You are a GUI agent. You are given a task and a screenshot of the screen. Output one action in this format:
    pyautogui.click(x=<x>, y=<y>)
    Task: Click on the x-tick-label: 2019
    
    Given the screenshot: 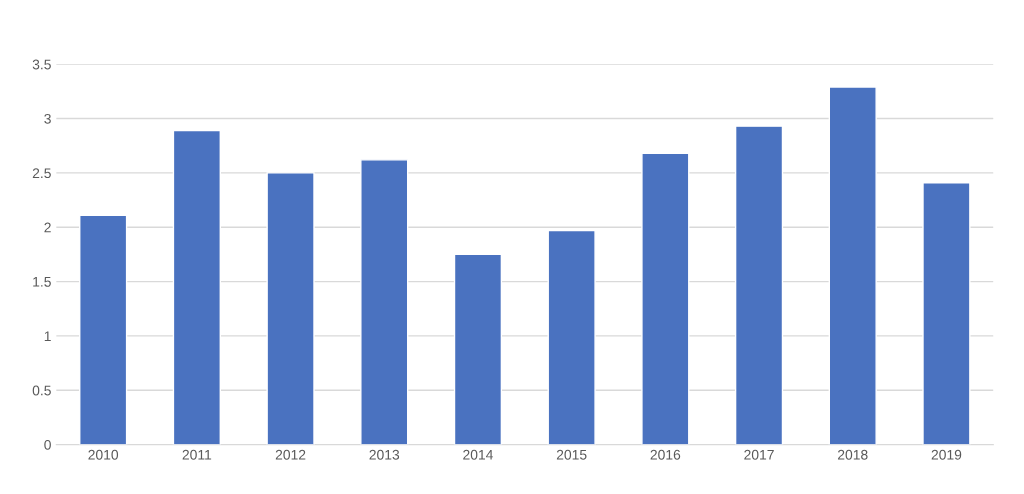 What is the action you would take?
    pyautogui.click(x=946, y=454)
    